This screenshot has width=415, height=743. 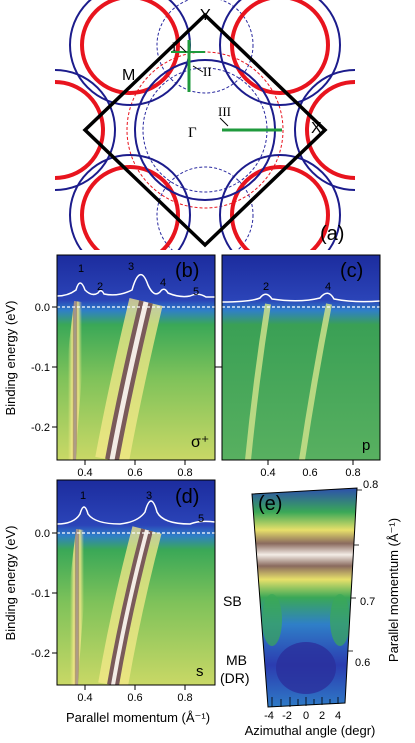 What do you see at coordinates (351, 271) in the screenshot?
I see `panel-c-label: (c)` at bounding box center [351, 271].